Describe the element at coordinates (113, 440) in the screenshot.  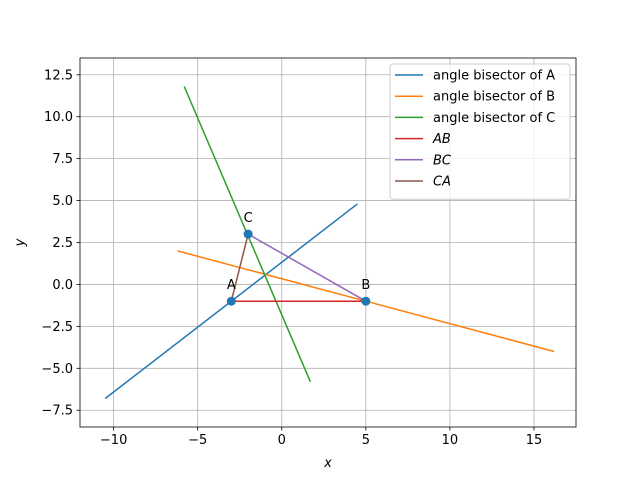
I see `x-tick-label: −10` at that location.